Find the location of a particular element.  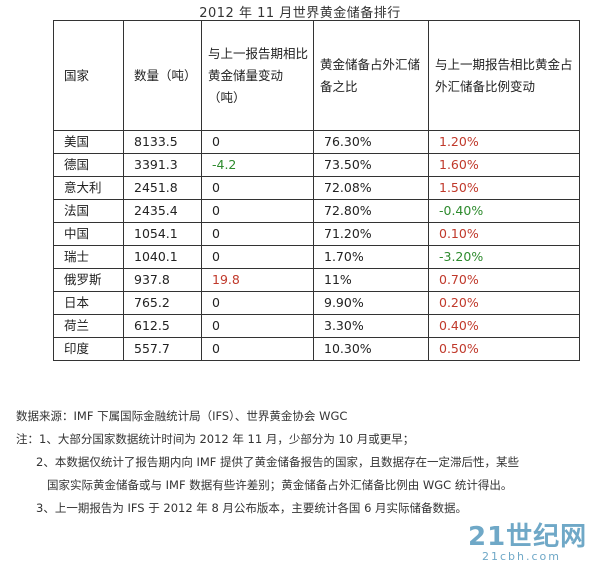

header-quantity-change: 与上一报告期相比黄金储量变动（吨） is located at coordinates (257, 75).